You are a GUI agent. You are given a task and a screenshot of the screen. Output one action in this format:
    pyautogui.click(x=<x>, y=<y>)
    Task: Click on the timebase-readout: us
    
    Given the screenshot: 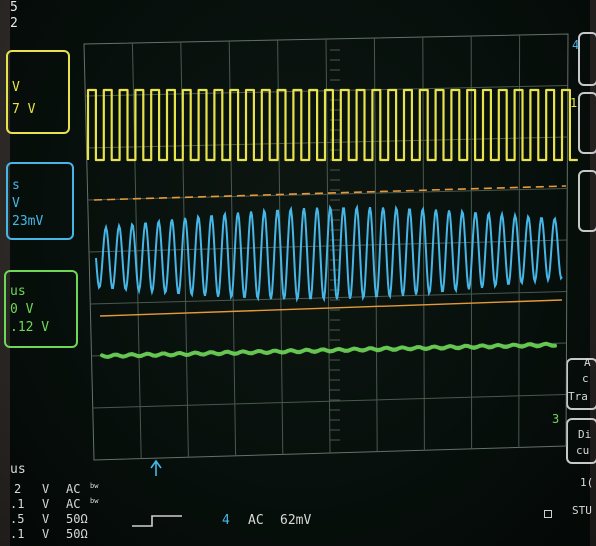 What is the action you would take?
    pyautogui.click(x=18, y=469)
    